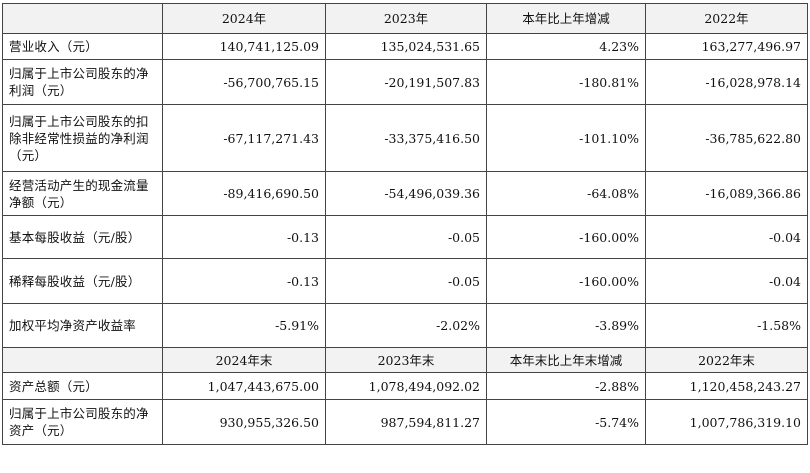  I want to click on row-label: 基本每股收益（元/股）, so click(82, 237).